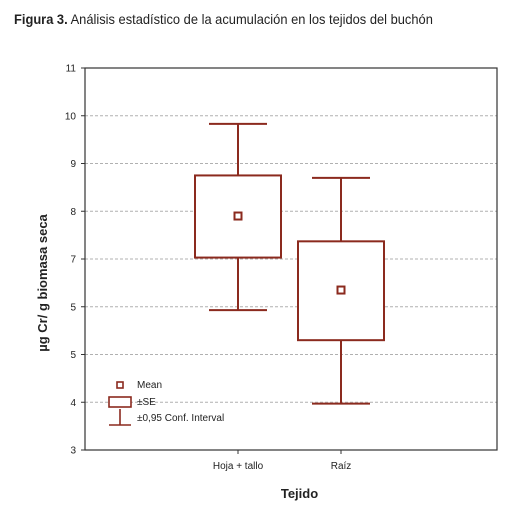 This screenshot has width=523, height=522. What do you see at coordinates (166, 403) in the screenshot?
I see `legend: Mean ±SE ±0,95 Conf. Interval` at bounding box center [166, 403].